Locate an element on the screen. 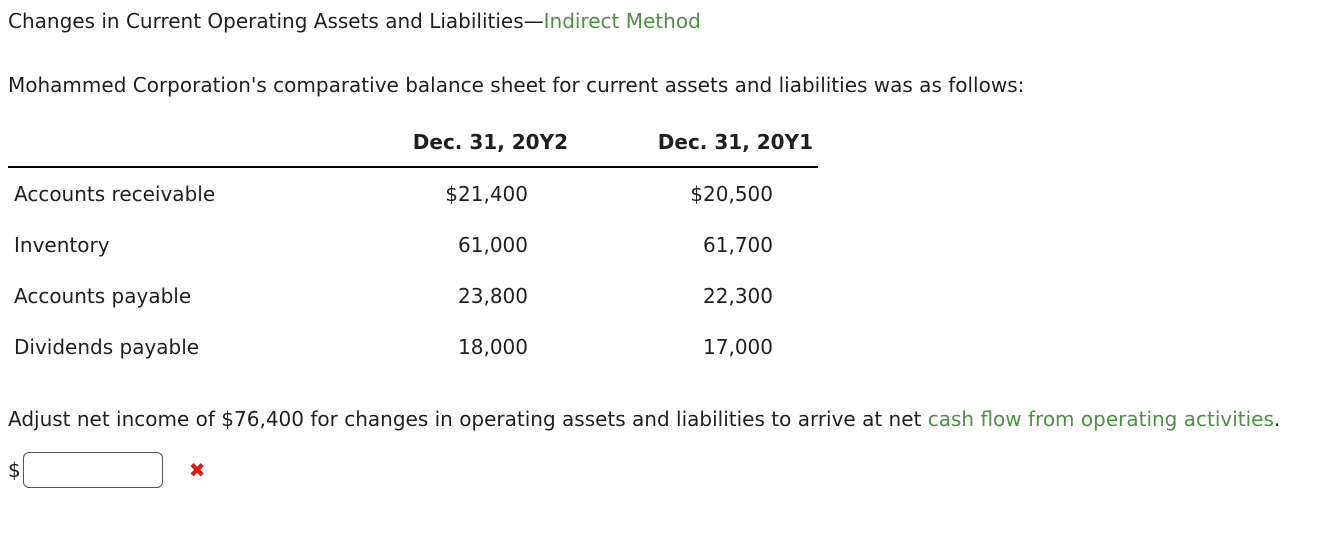 The width and height of the screenshot is (1340, 548). amount-y1: 17,000 is located at coordinates (738, 347).